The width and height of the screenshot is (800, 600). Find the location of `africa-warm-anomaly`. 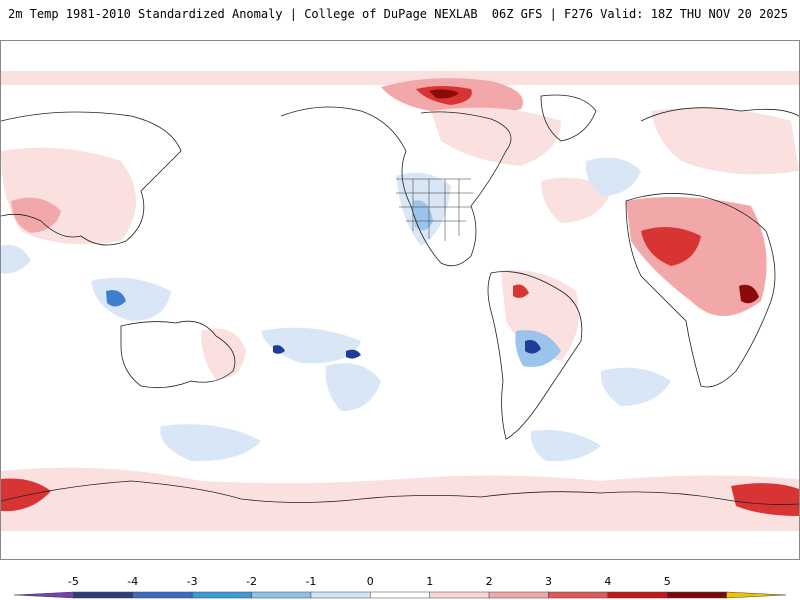

africa-warm-anomaly is located at coordinates (696, 256).